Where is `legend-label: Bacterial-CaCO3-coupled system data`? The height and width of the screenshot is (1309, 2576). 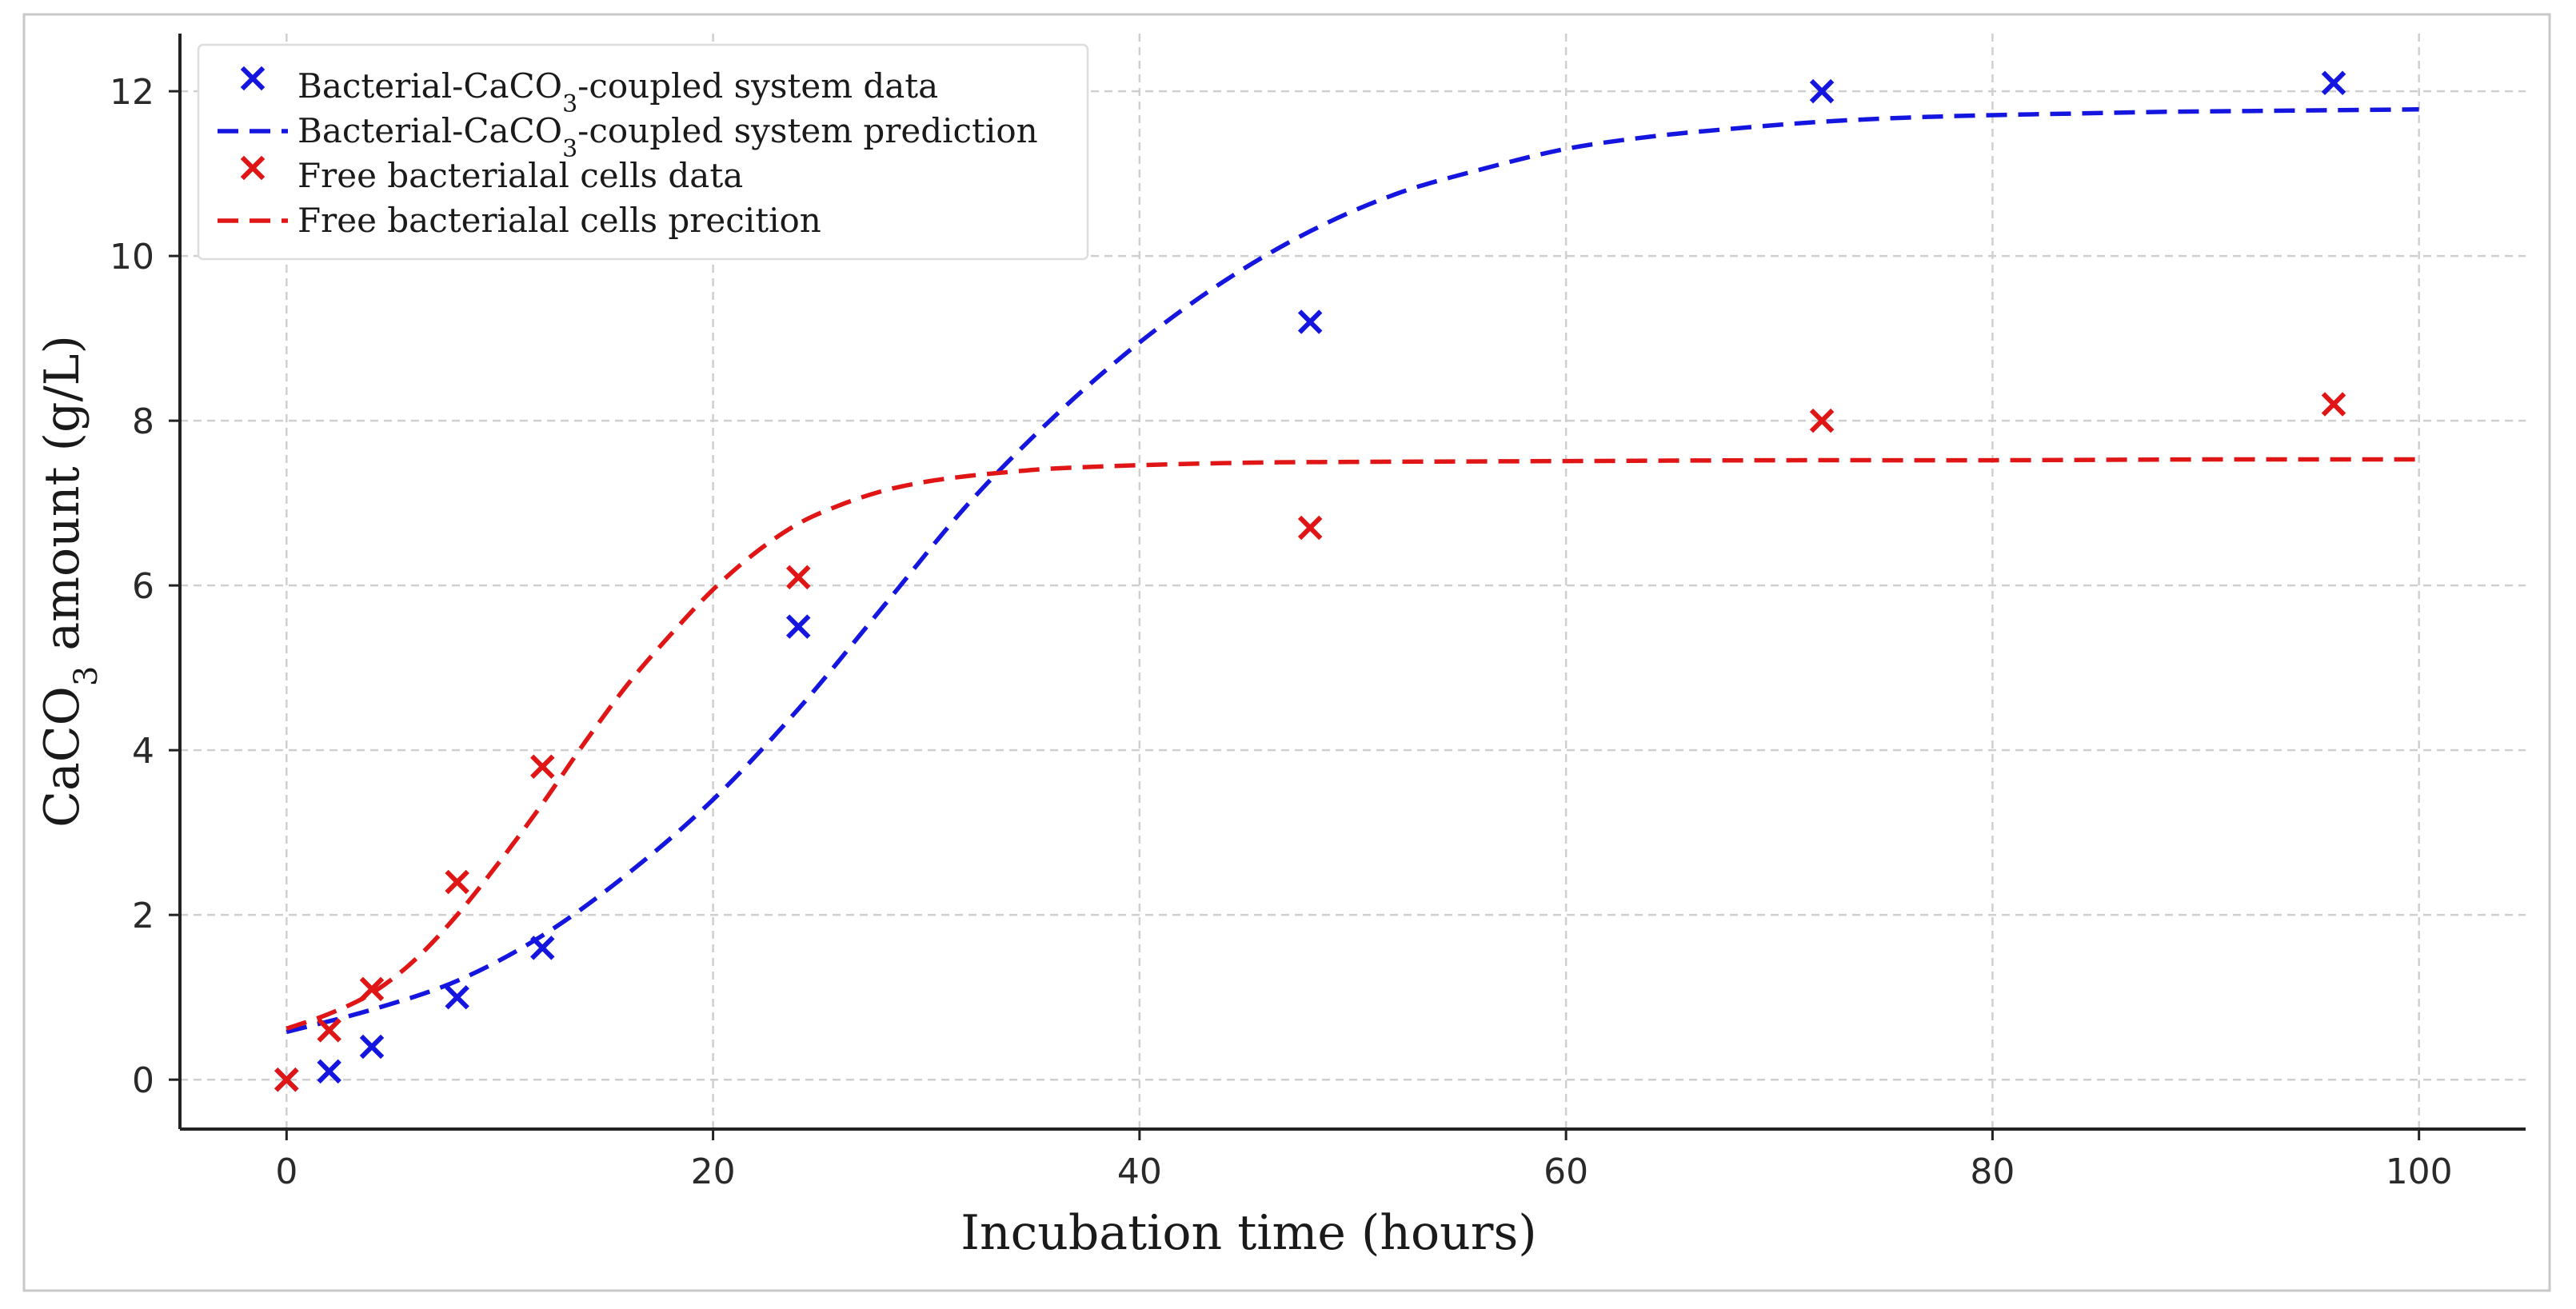
legend-label: Bacterial-CaCO3-coupled system data is located at coordinates (618, 92).